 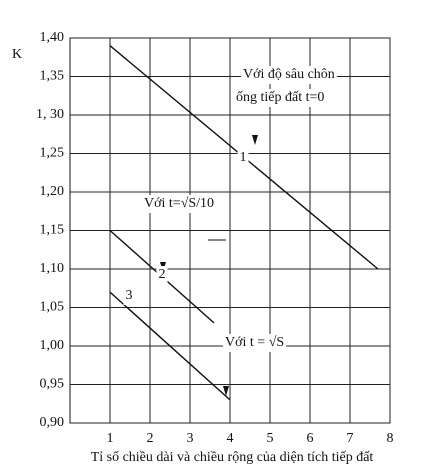 What do you see at coordinates (52, 345) in the screenshot?
I see `y-tick-label: 1,00` at bounding box center [52, 345].